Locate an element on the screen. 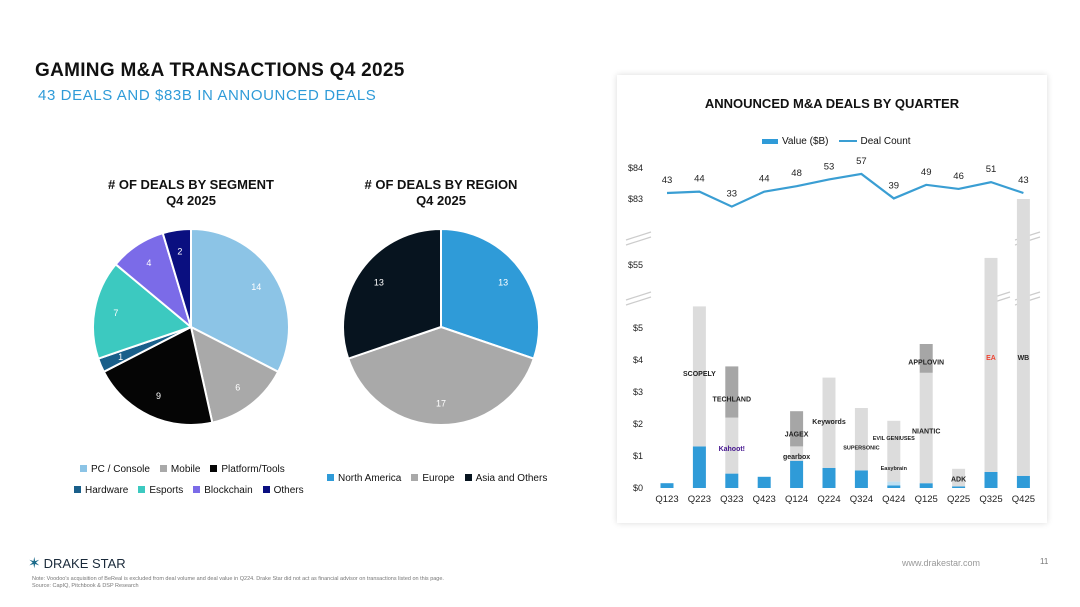  pie-data-label: 14 is located at coordinates (256, 287).